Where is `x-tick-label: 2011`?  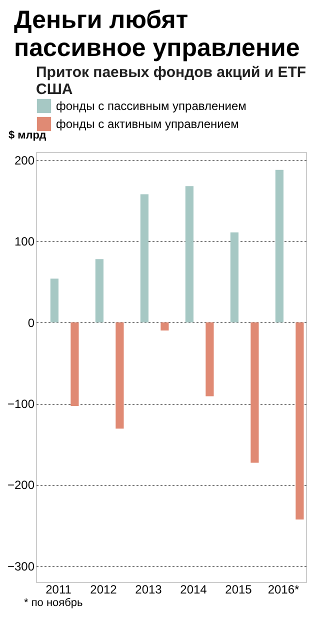
x-tick-label: 2011 is located at coordinates (59, 589).